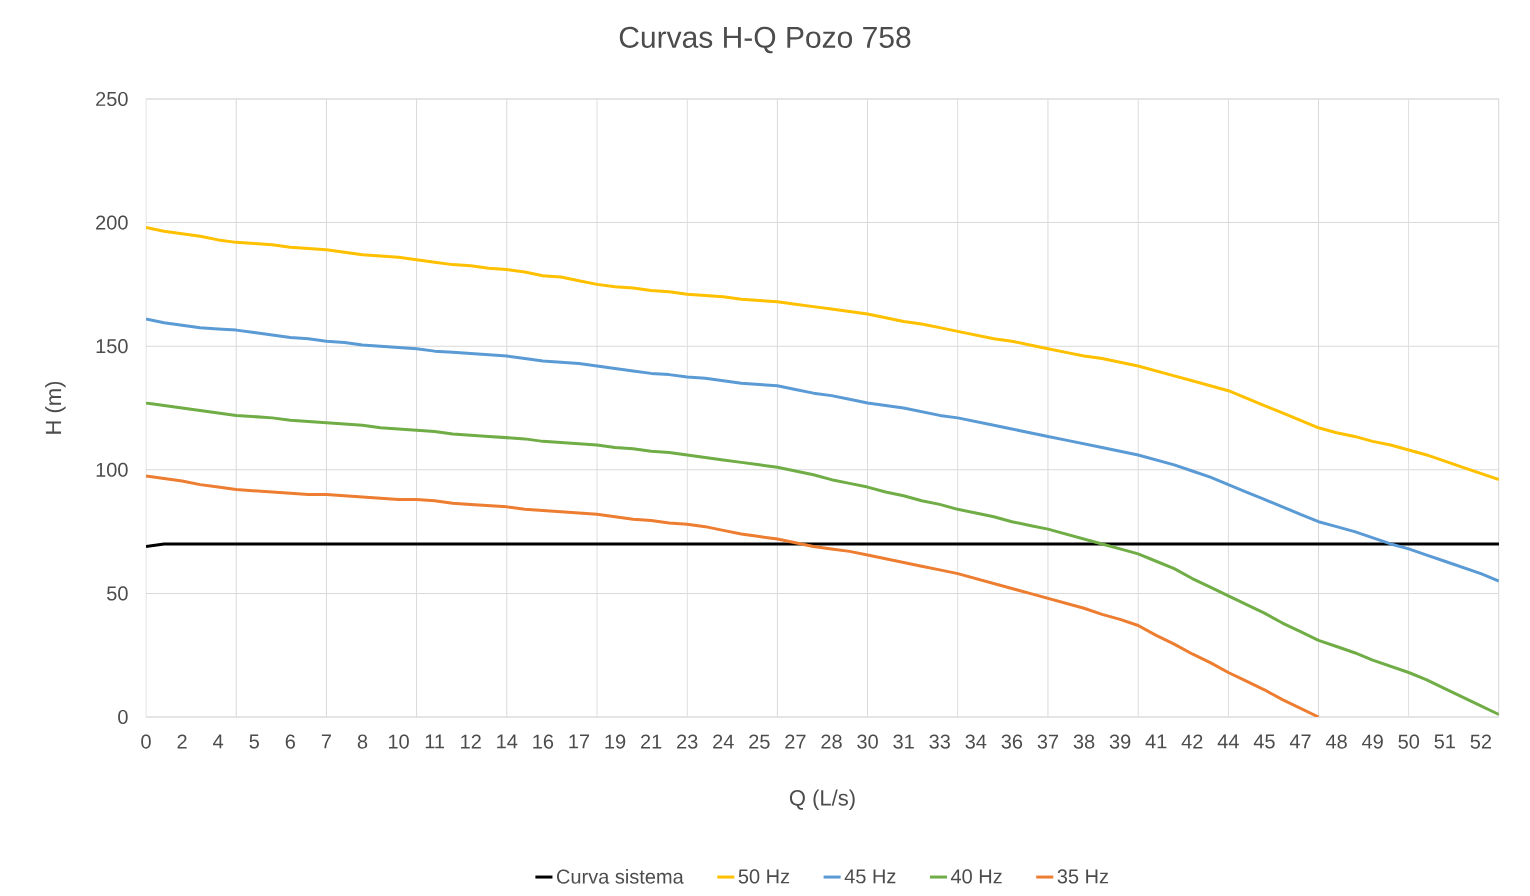 The image size is (1530, 896). I want to click on x-tick-label: 51, so click(1444, 741).